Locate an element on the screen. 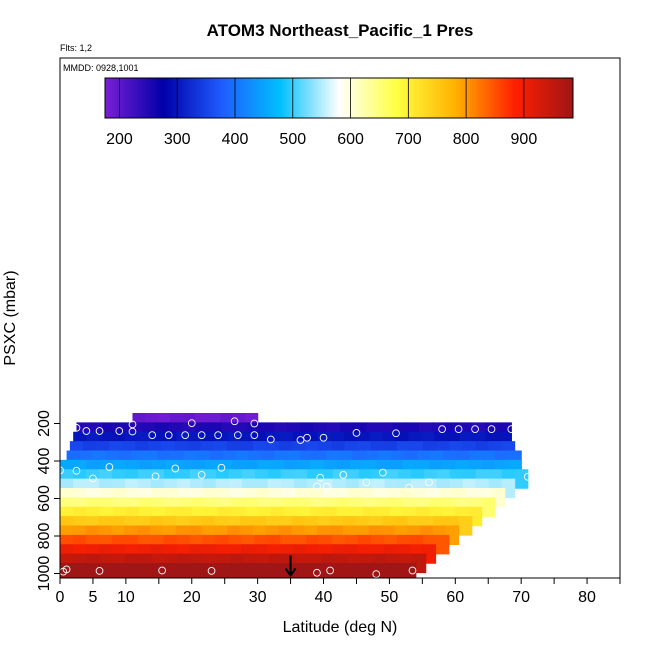  dates-label: MMDD: 0928,1001 is located at coordinates (101, 68).